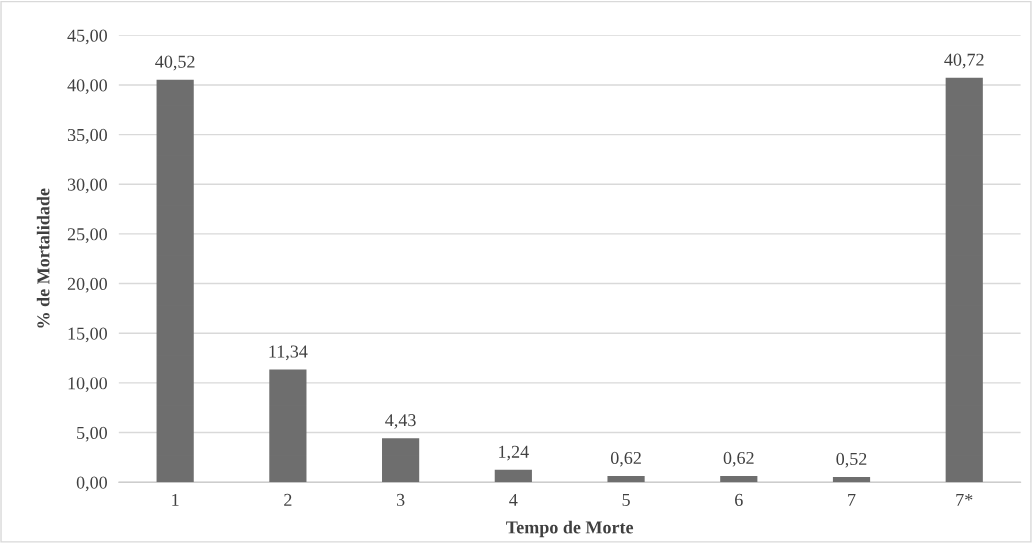 The height and width of the screenshot is (543, 1033). Describe the element at coordinates (739, 499) in the screenshot. I see `x-tick-label: 6` at that location.